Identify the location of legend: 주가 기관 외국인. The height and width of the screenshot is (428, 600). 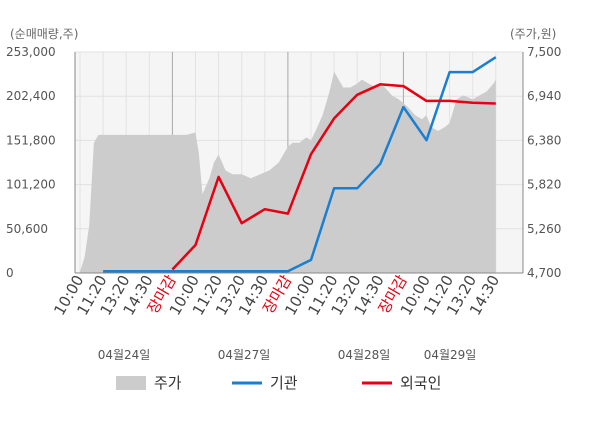
(278, 383).